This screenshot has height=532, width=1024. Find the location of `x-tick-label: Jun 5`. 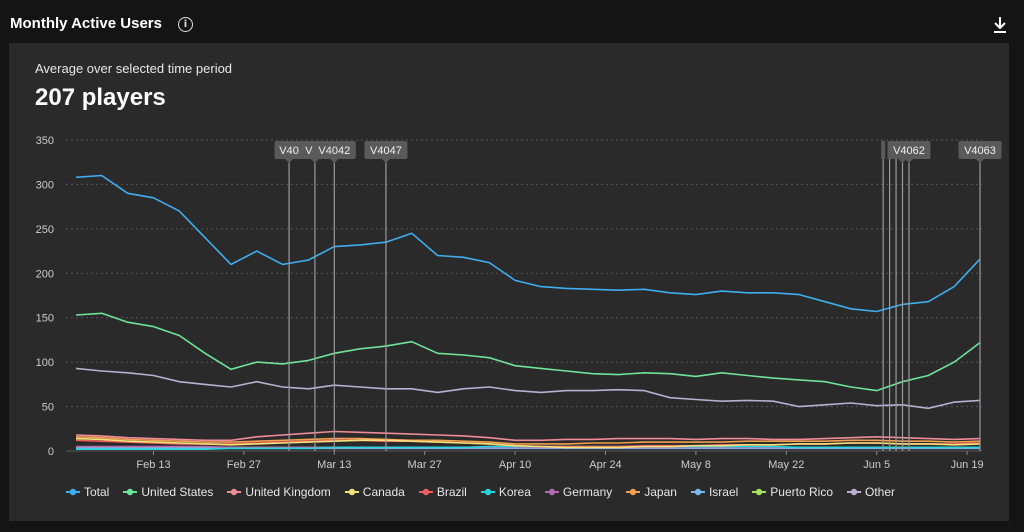

x-tick-label: Jun 5 is located at coordinates (876, 465).